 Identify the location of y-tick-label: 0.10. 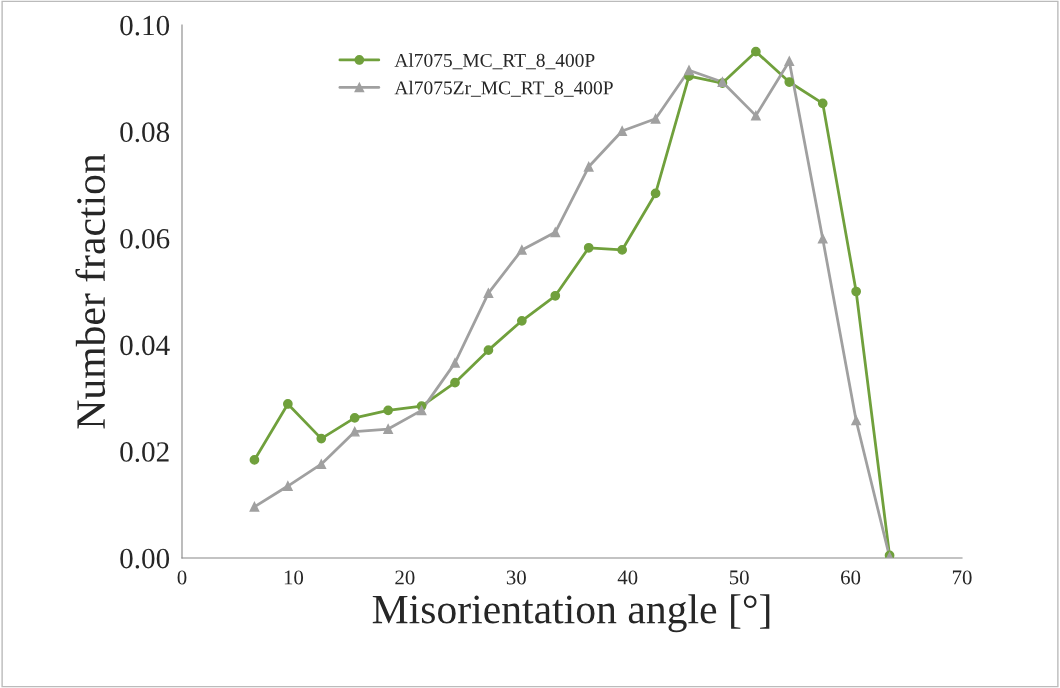
(145, 25).